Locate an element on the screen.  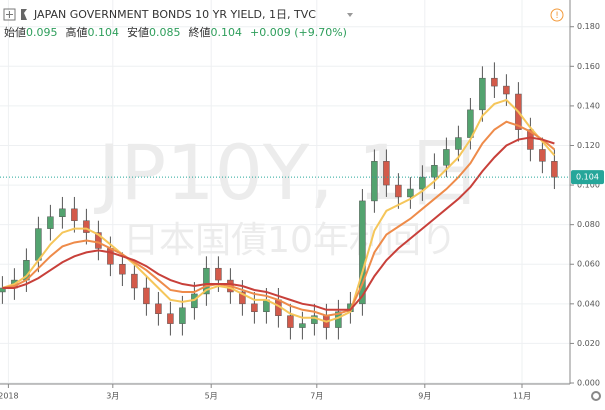
y-tick-label: 0.140 is located at coordinates (588, 105).